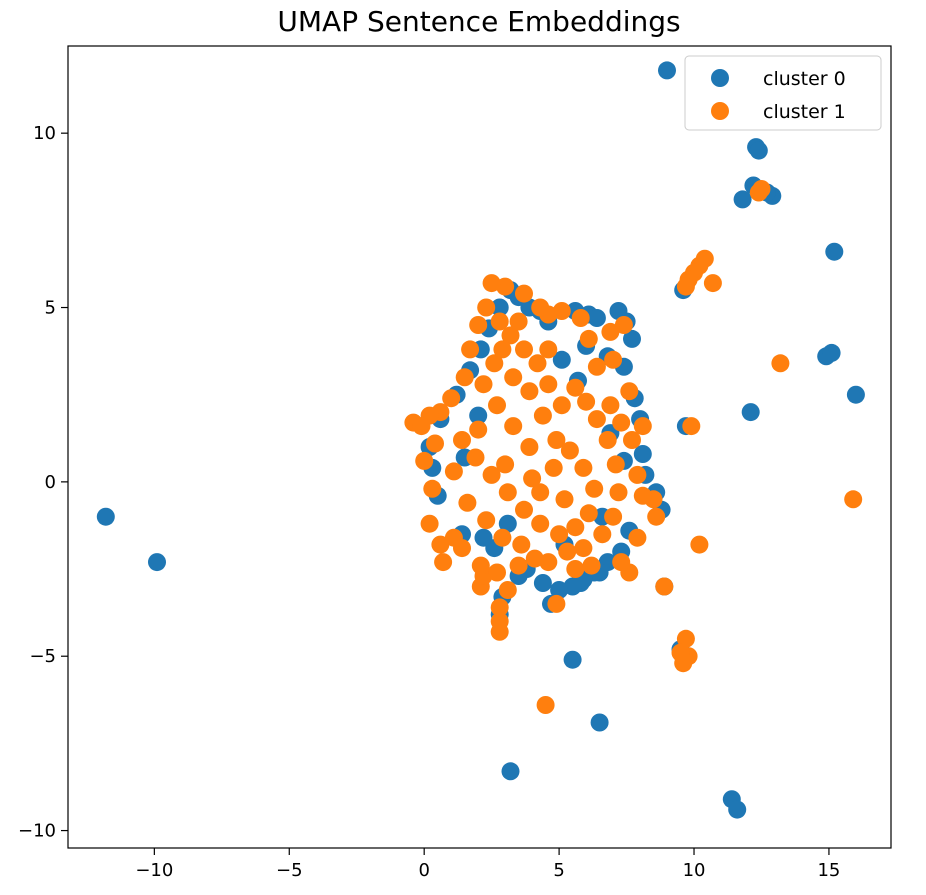 The width and height of the screenshot is (926, 895). I want to click on y-tick-label: −5, so click(42, 656).